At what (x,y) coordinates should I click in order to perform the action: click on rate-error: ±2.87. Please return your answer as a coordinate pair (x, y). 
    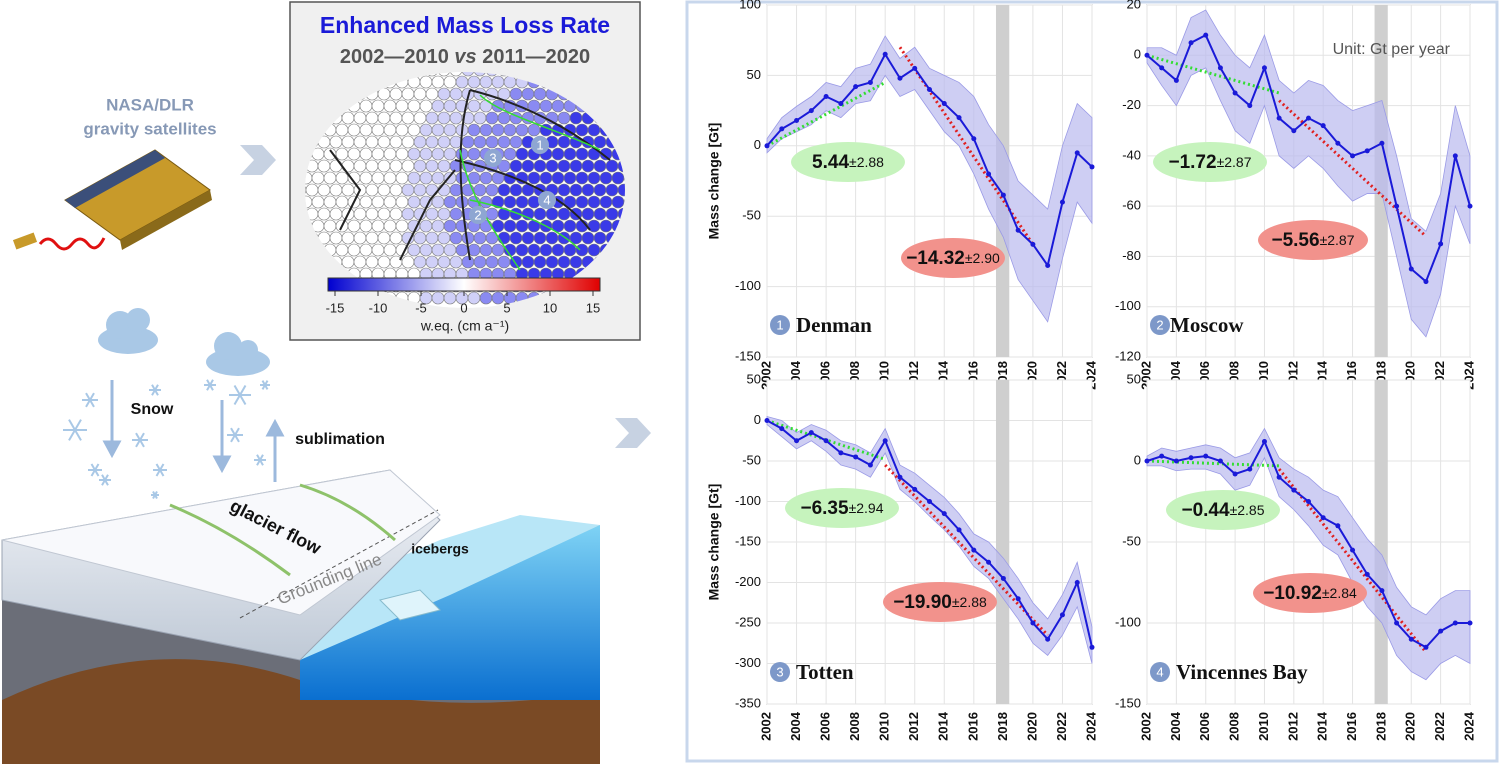
    Looking at the image, I should click on (1337, 240).